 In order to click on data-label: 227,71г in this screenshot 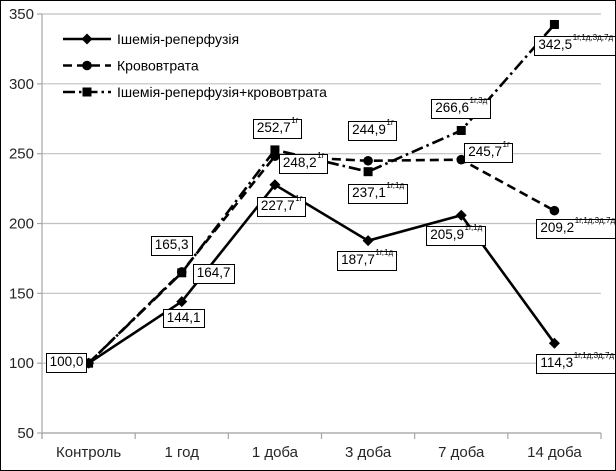, I will do `click(281, 205)`.